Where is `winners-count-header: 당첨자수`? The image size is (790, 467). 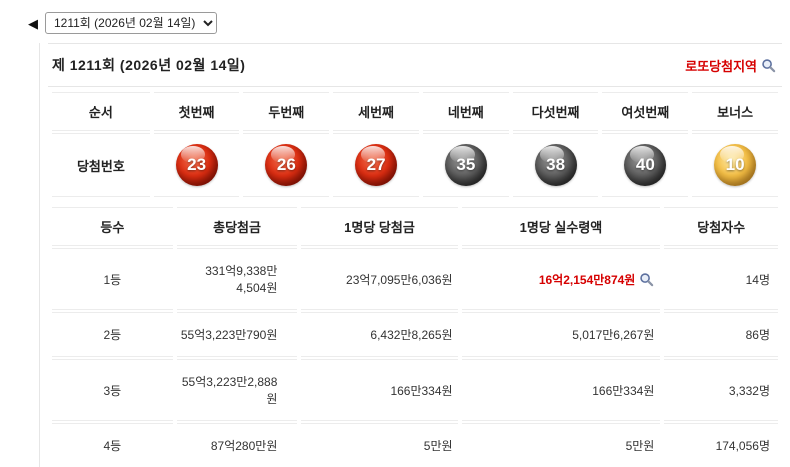 winners-count-header: 당첨자수 is located at coordinates (721, 226).